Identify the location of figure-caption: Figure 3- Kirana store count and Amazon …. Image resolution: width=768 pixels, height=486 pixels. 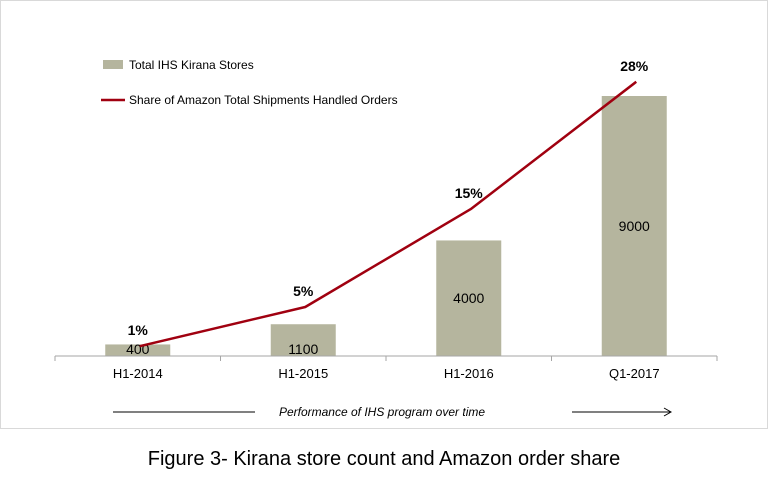
(384, 459).